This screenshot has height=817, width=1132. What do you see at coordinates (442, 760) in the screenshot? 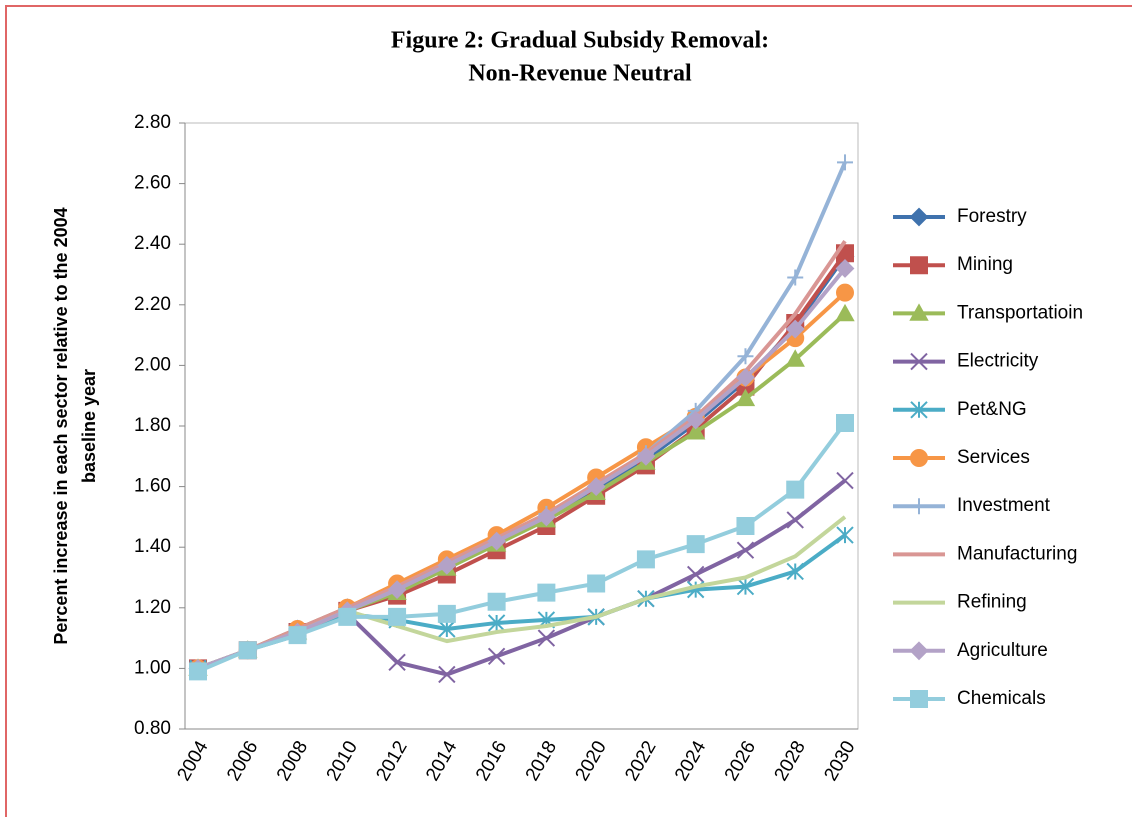
I see `x-tick-label: 2014` at bounding box center [442, 760].